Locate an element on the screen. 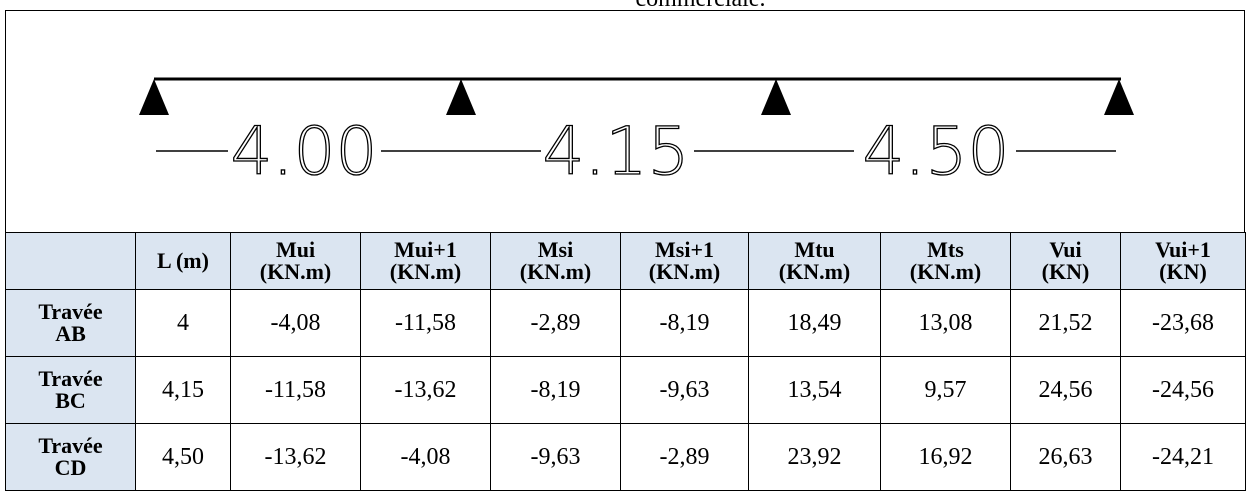  header-cell: Mtu (KN.m) is located at coordinates (814, 261).